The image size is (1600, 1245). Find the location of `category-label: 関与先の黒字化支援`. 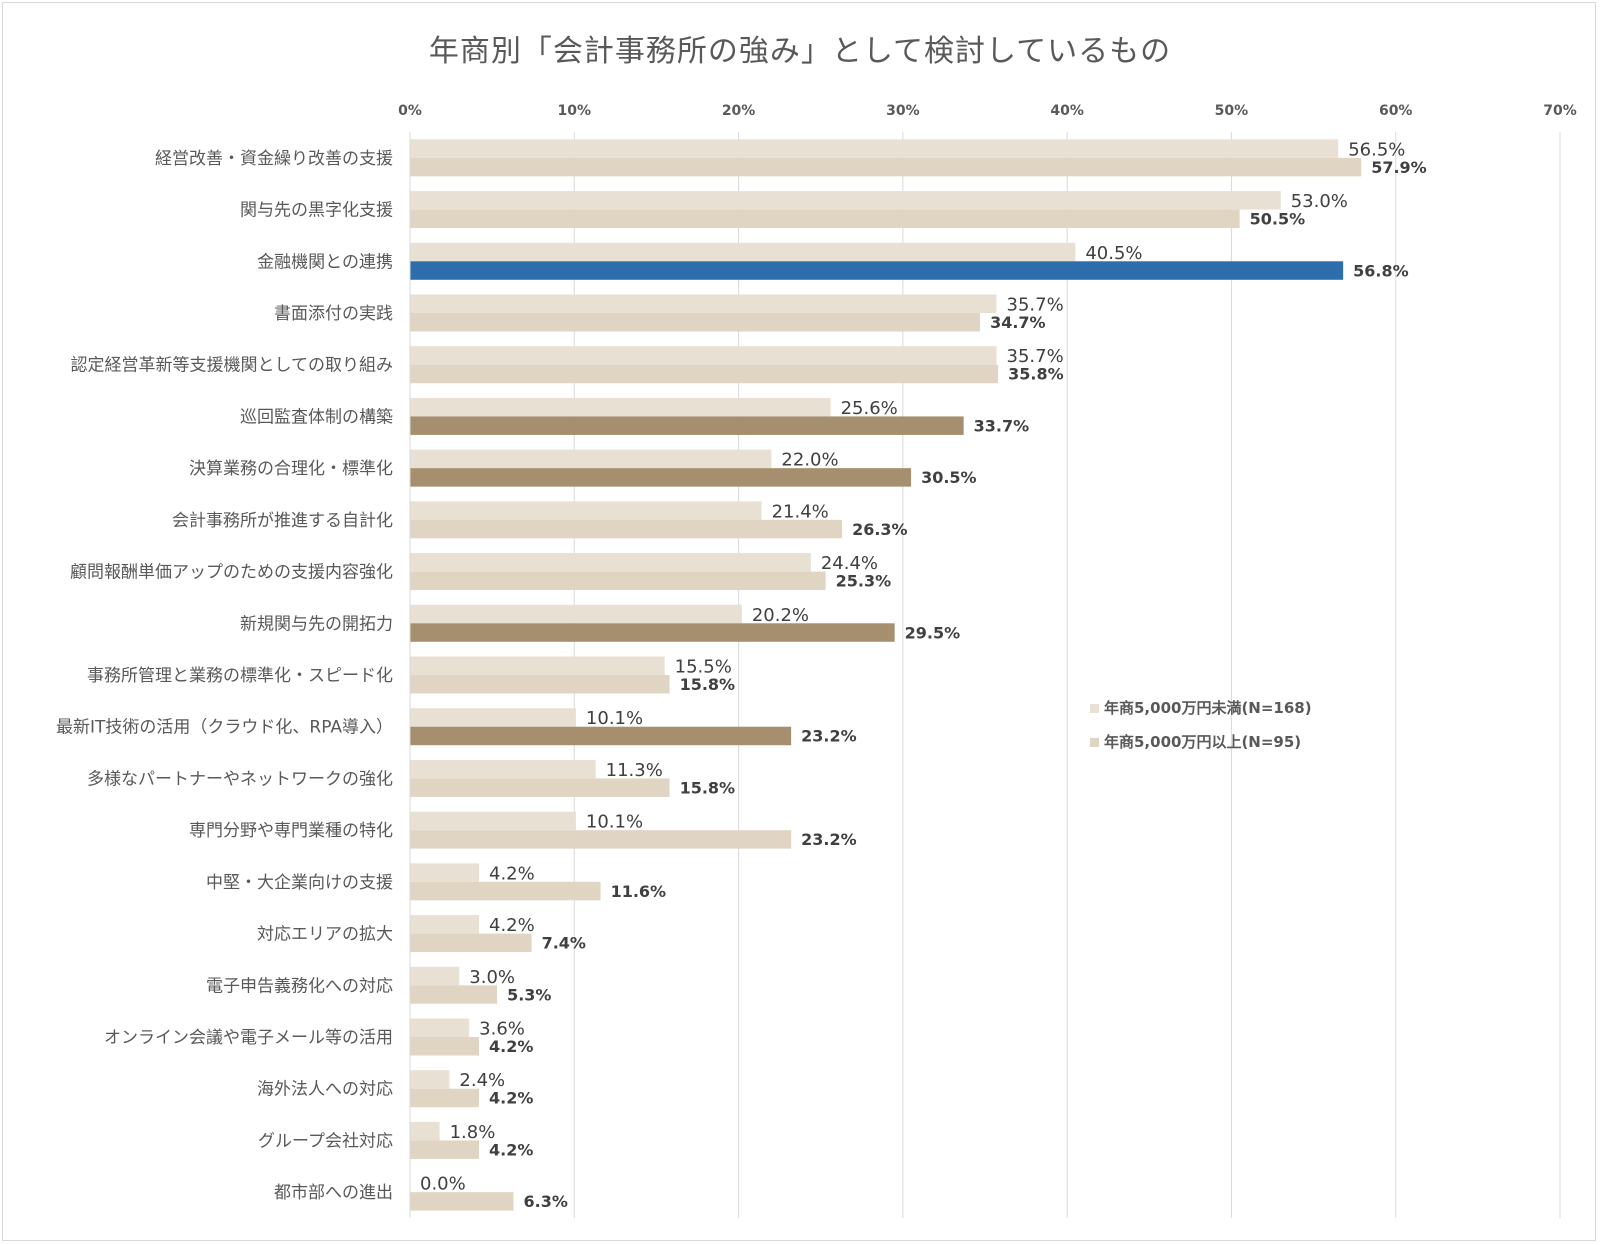

category-label: 関与先の黒字化支援 is located at coordinates (316, 211).